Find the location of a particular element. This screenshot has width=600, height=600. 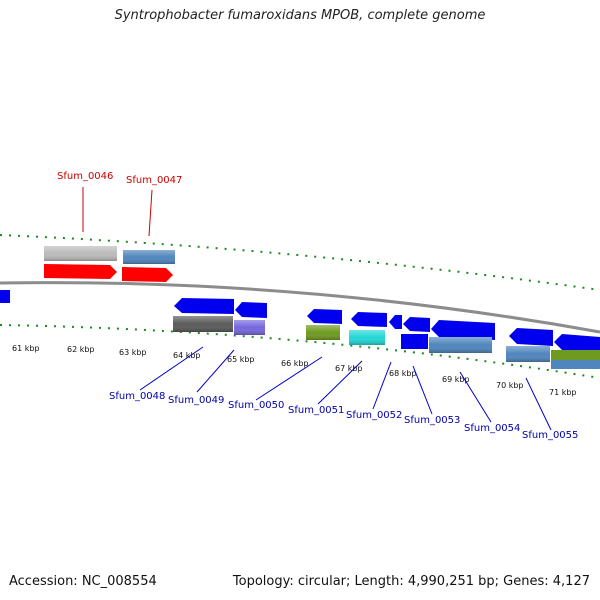

bottom-leader-lines is located at coordinates (345, 388).